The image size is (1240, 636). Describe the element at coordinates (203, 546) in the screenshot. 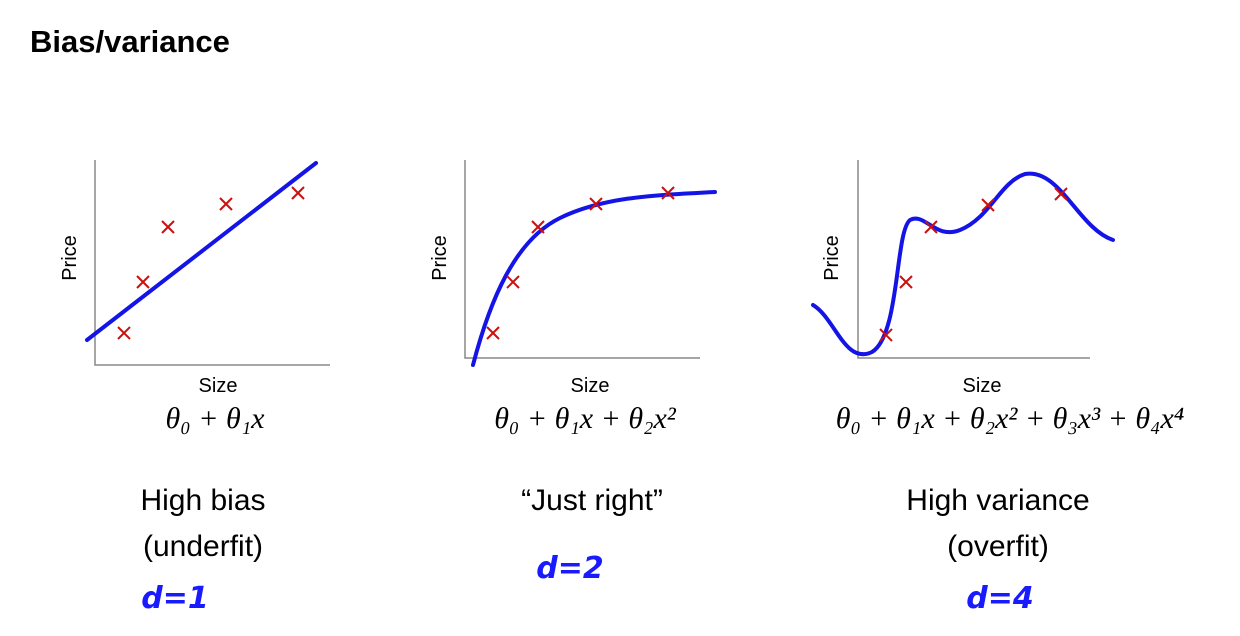

I see `caption: (underfit)` at that location.